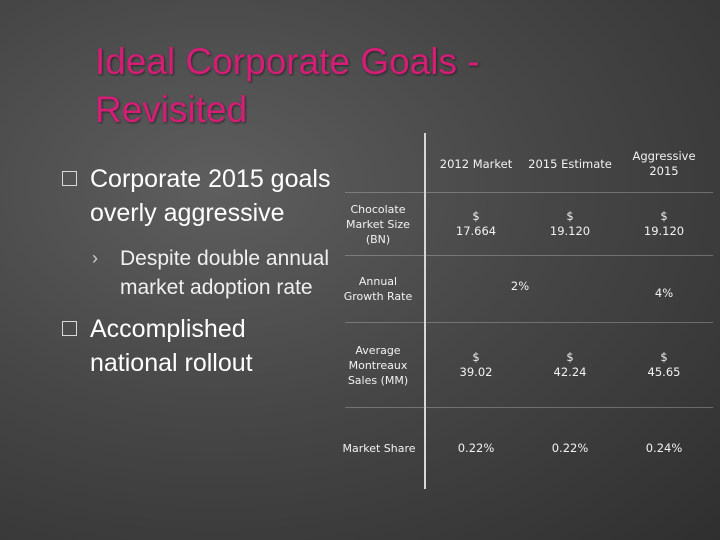 This screenshot has width=720, height=540. I want to click on cell-market-size-2015: $ 19.120, so click(570, 223).